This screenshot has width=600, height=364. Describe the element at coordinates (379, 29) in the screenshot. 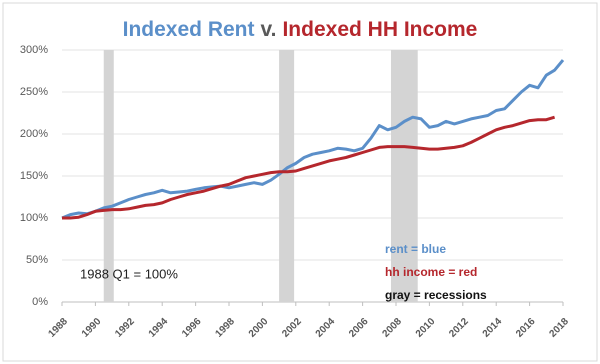

I see `title-part: Indexed HH Income` at that location.